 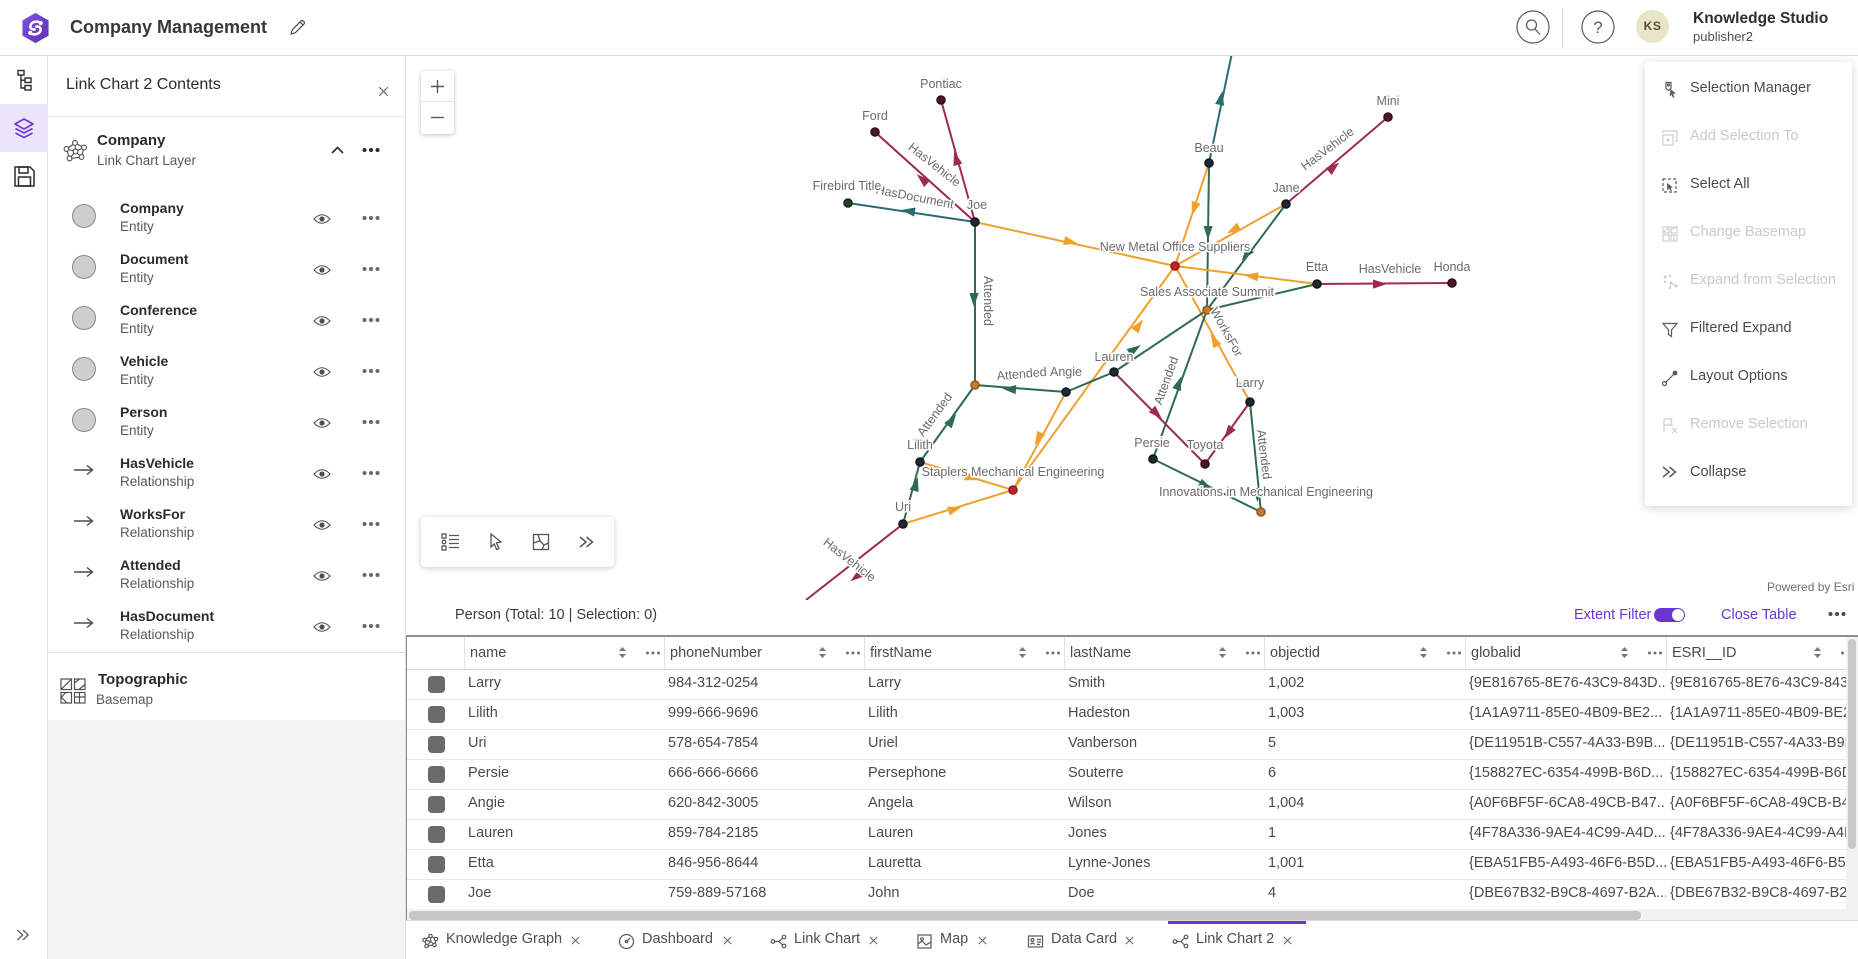 What do you see at coordinates (1207, 292) in the screenshot?
I see `svg-text: Sales Associate Summit` at bounding box center [1207, 292].